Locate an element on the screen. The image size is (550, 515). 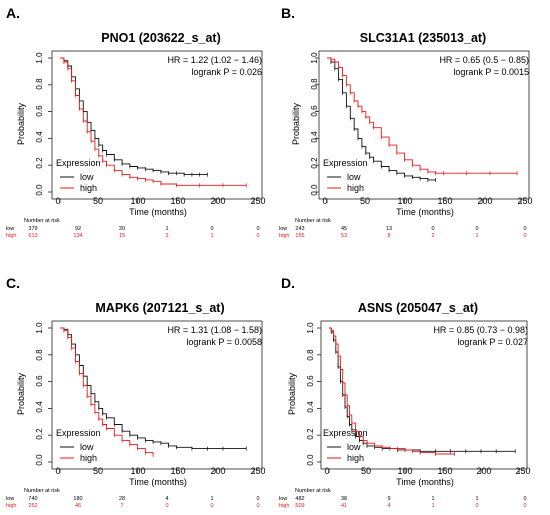
chart-title: ASNS (205047_s_at) is located at coordinates (418, 308).